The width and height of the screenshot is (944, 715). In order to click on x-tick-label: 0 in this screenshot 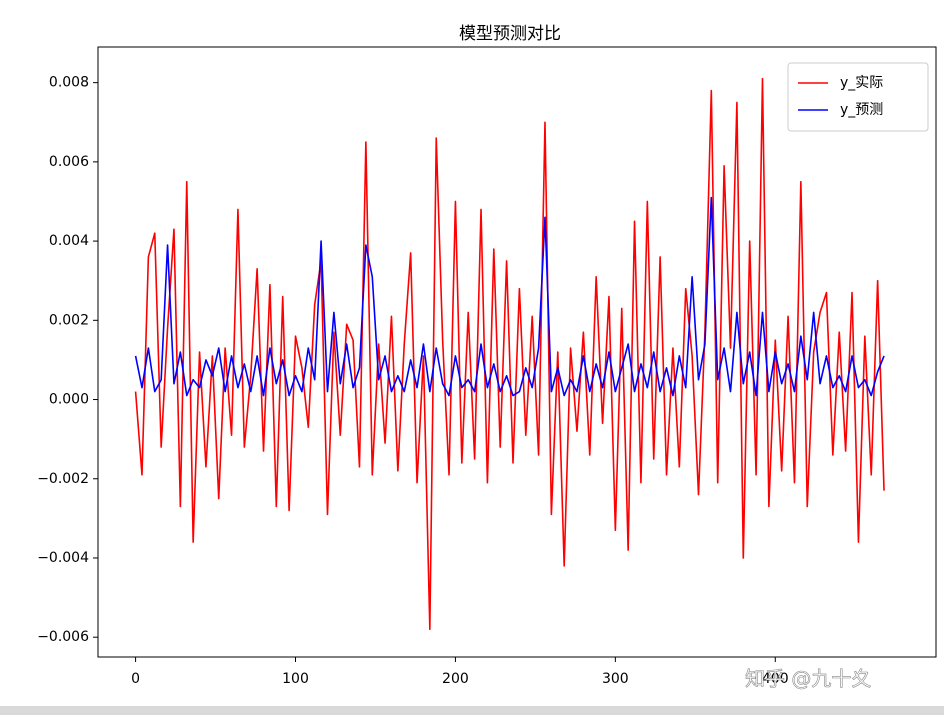, I will do `click(135, 679)`.